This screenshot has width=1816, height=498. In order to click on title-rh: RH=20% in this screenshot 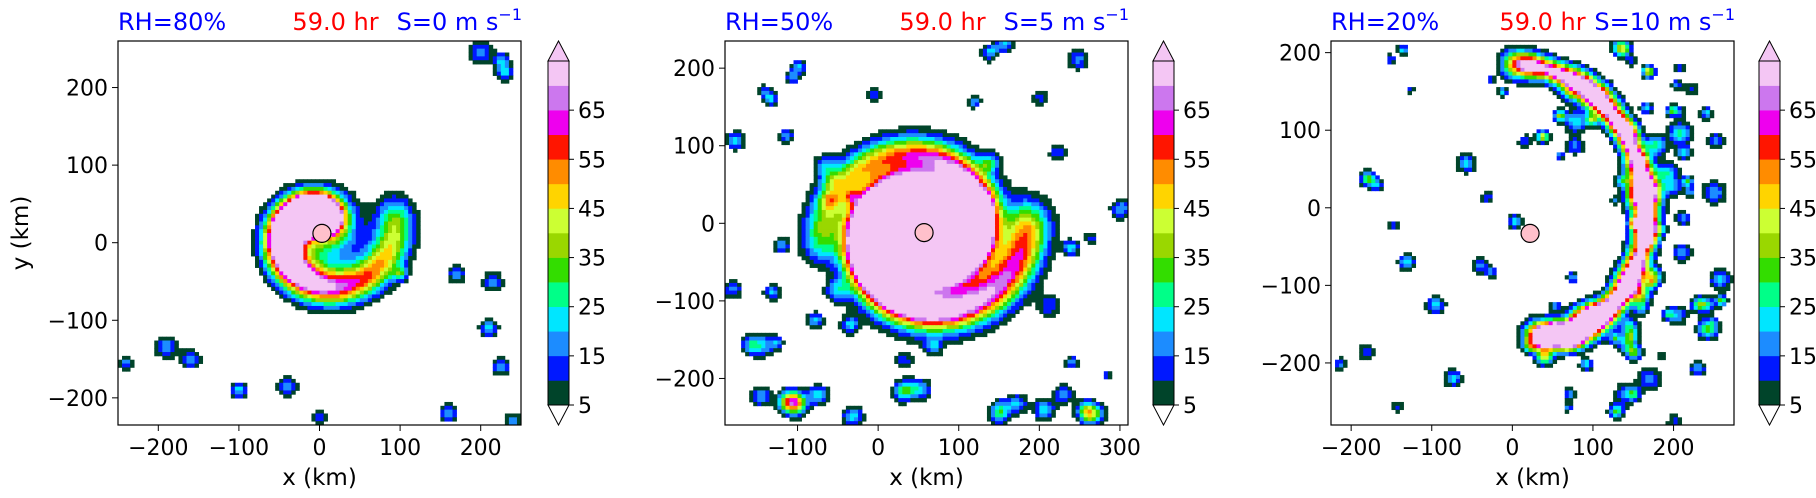, I will do `click(1385, 22)`.